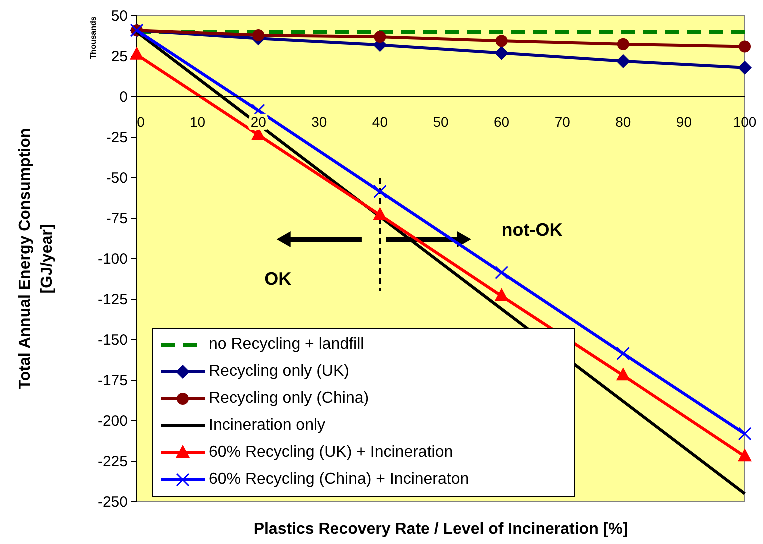 The height and width of the screenshot is (544, 763). Describe the element at coordinates (119, 57) in the screenshot. I see `y-tick-label: 25` at that location.